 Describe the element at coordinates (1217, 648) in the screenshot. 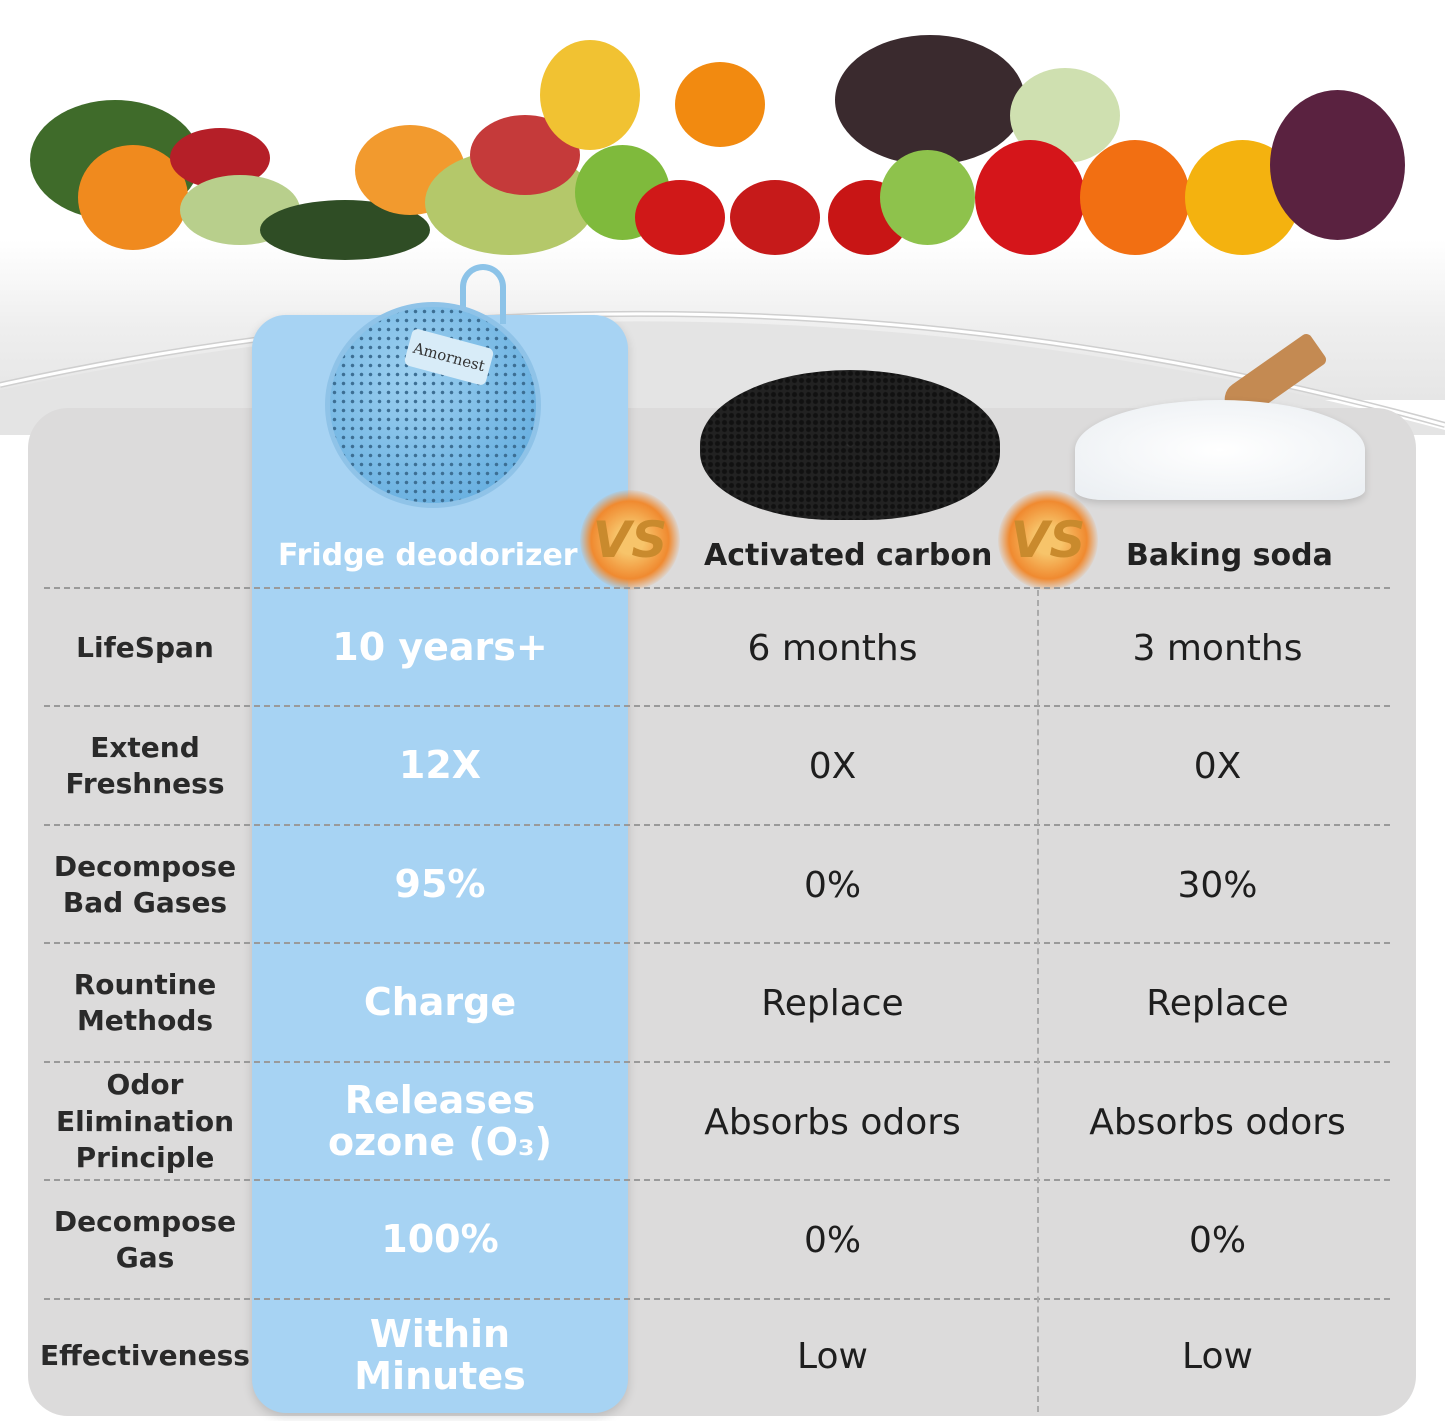

I see `baking-soda-value: 3 months` at that location.